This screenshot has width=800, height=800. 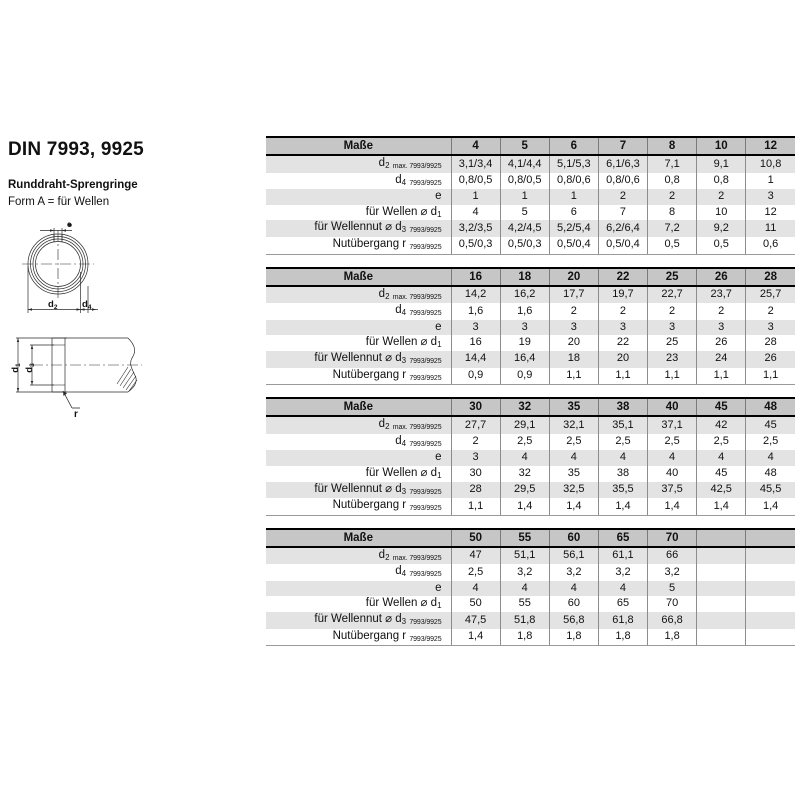 I want to click on column-header-size-12: 12, so click(x=770, y=146).